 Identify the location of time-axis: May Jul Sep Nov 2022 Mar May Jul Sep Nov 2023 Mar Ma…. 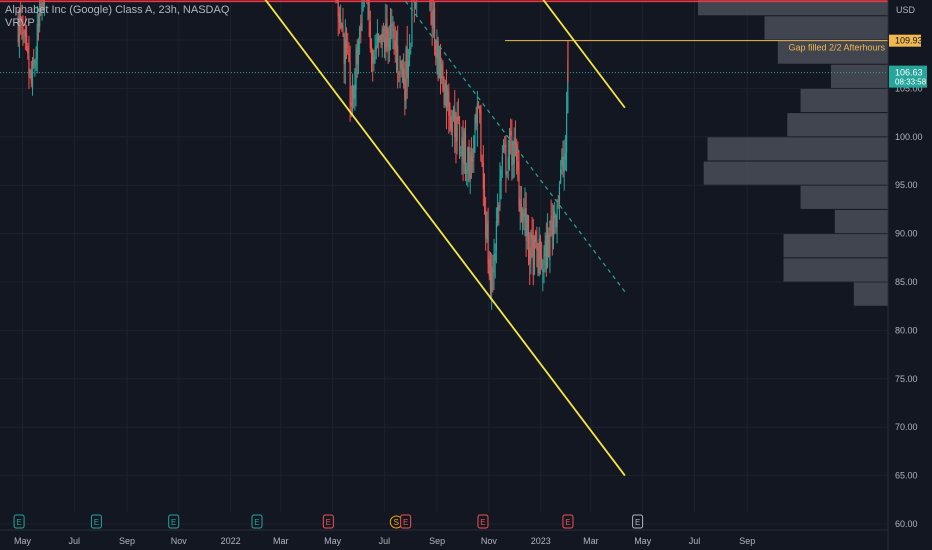
(444, 537).